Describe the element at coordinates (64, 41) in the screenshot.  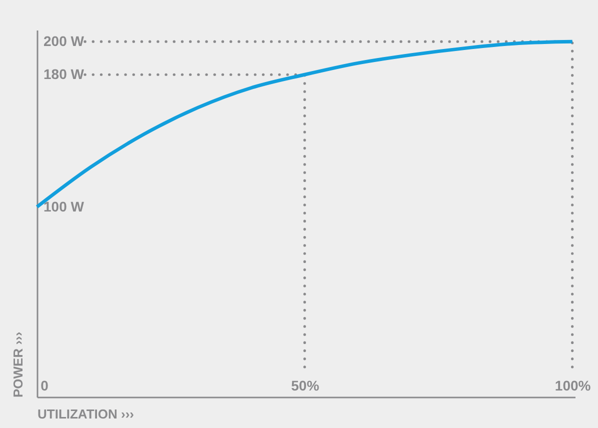
I see `y-tick-label: 200 W` at that location.